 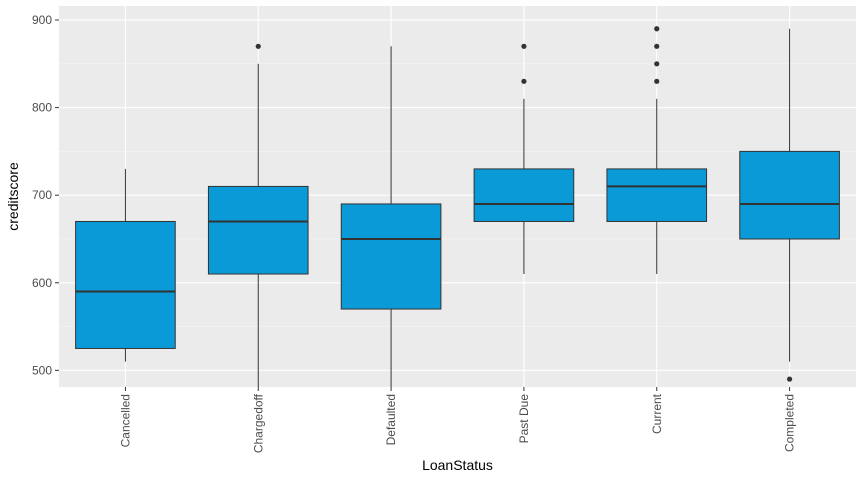 I want to click on box-completed, so click(x=789, y=205).